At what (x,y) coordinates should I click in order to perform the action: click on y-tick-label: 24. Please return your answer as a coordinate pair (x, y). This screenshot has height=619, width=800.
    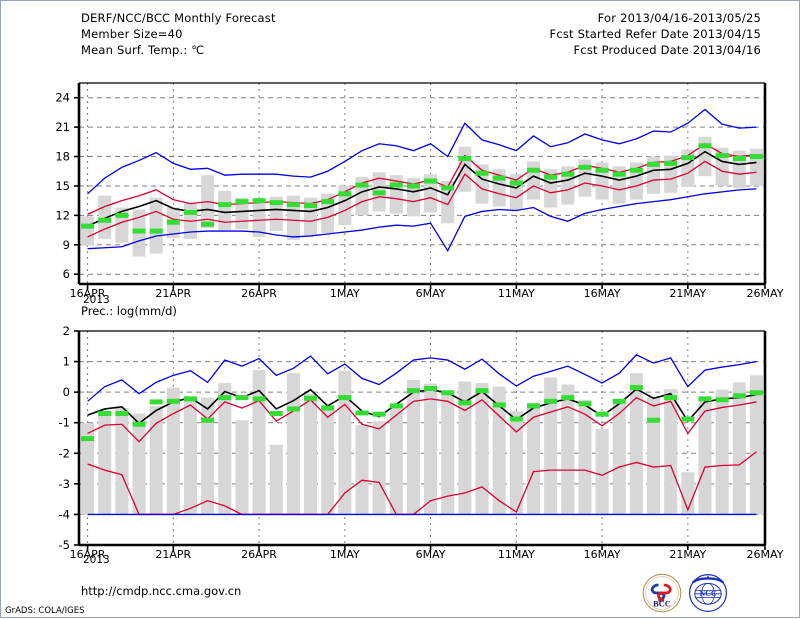
    Looking at the image, I should click on (62, 98).